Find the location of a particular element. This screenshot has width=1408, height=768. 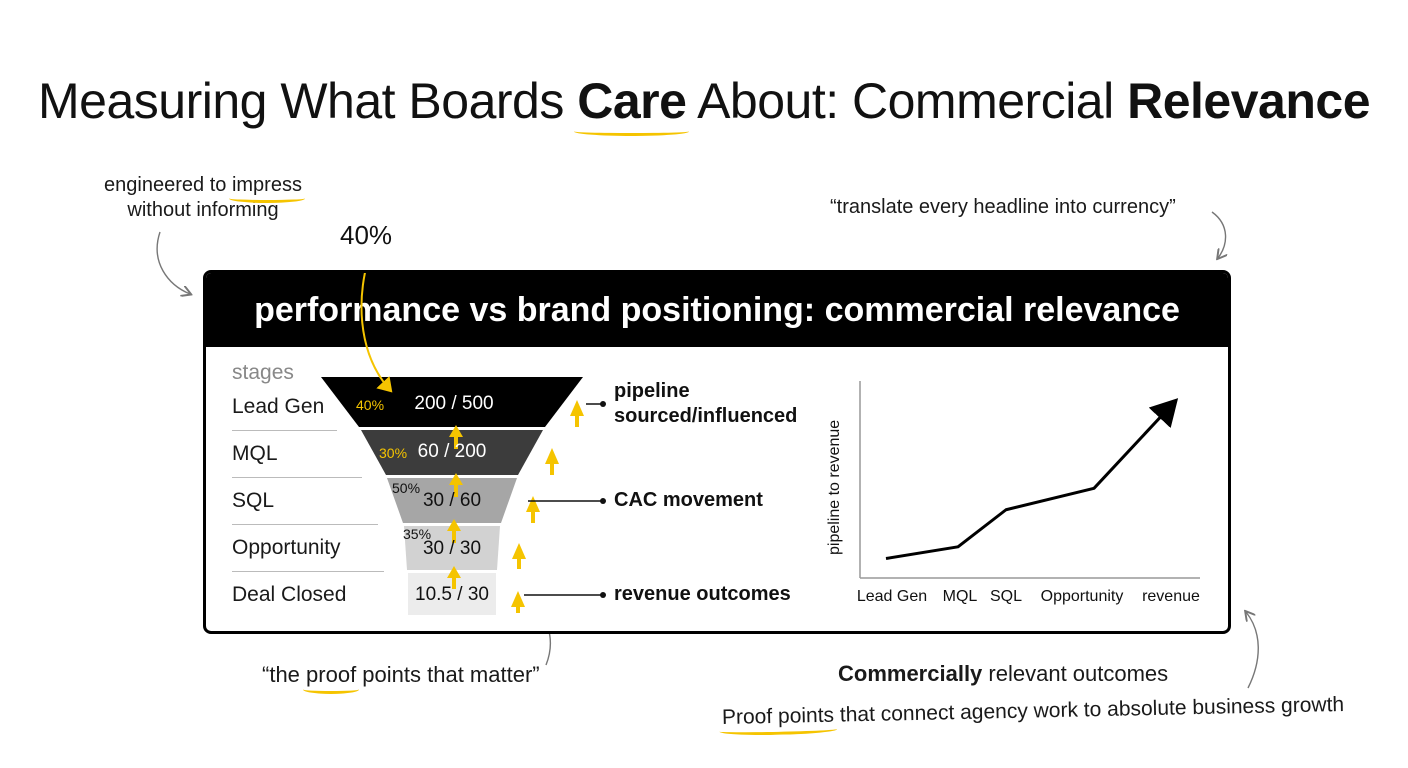

funnel-segment-mql is located at coordinates (452, 452).